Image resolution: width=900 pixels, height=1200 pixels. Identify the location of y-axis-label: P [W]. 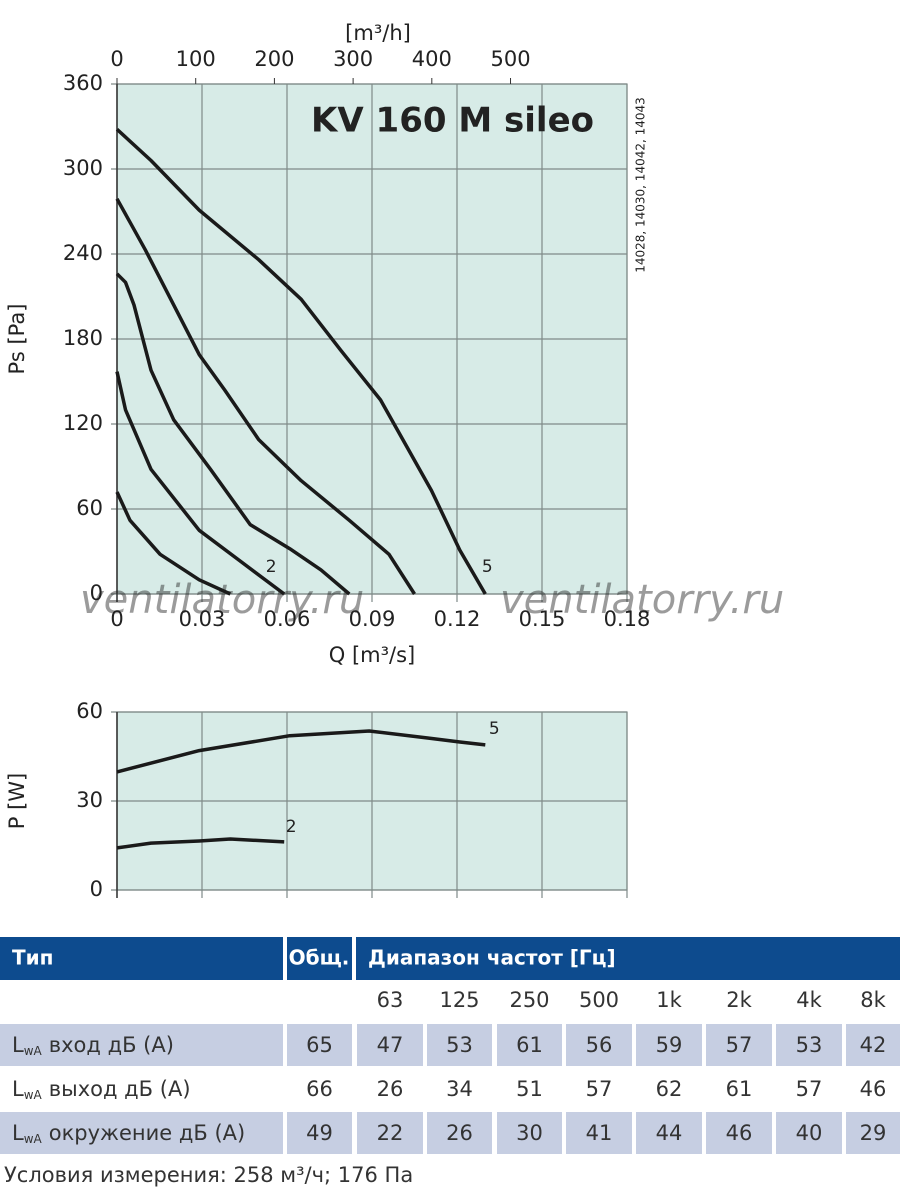
(17, 801).